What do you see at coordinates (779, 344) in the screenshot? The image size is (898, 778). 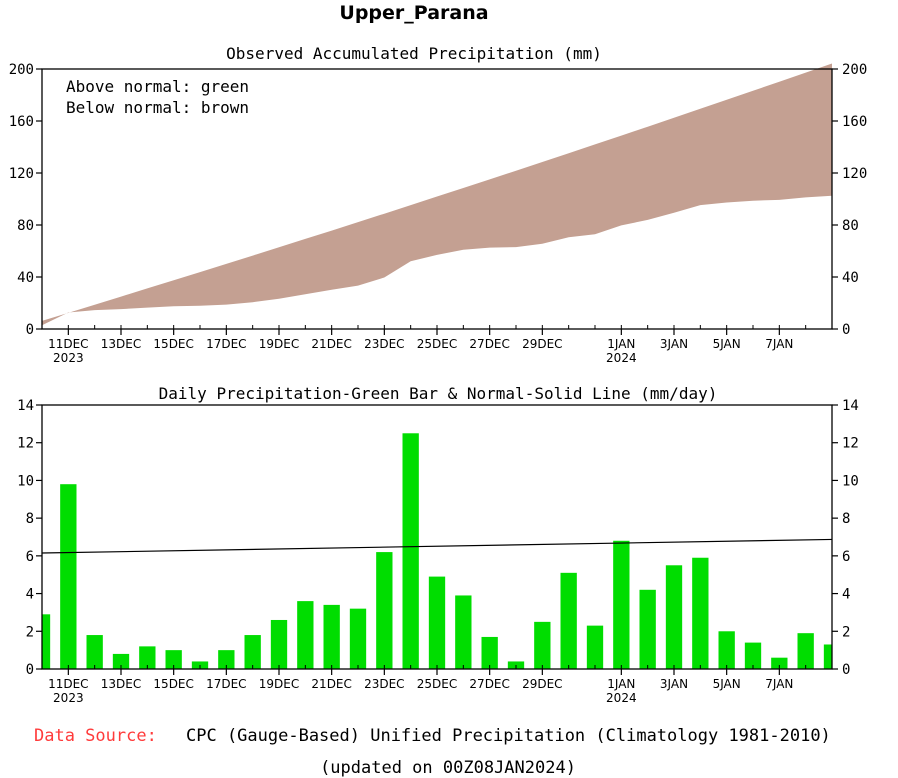 I see `top-xtick-label: 7JAN` at bounding box center [779, 344].